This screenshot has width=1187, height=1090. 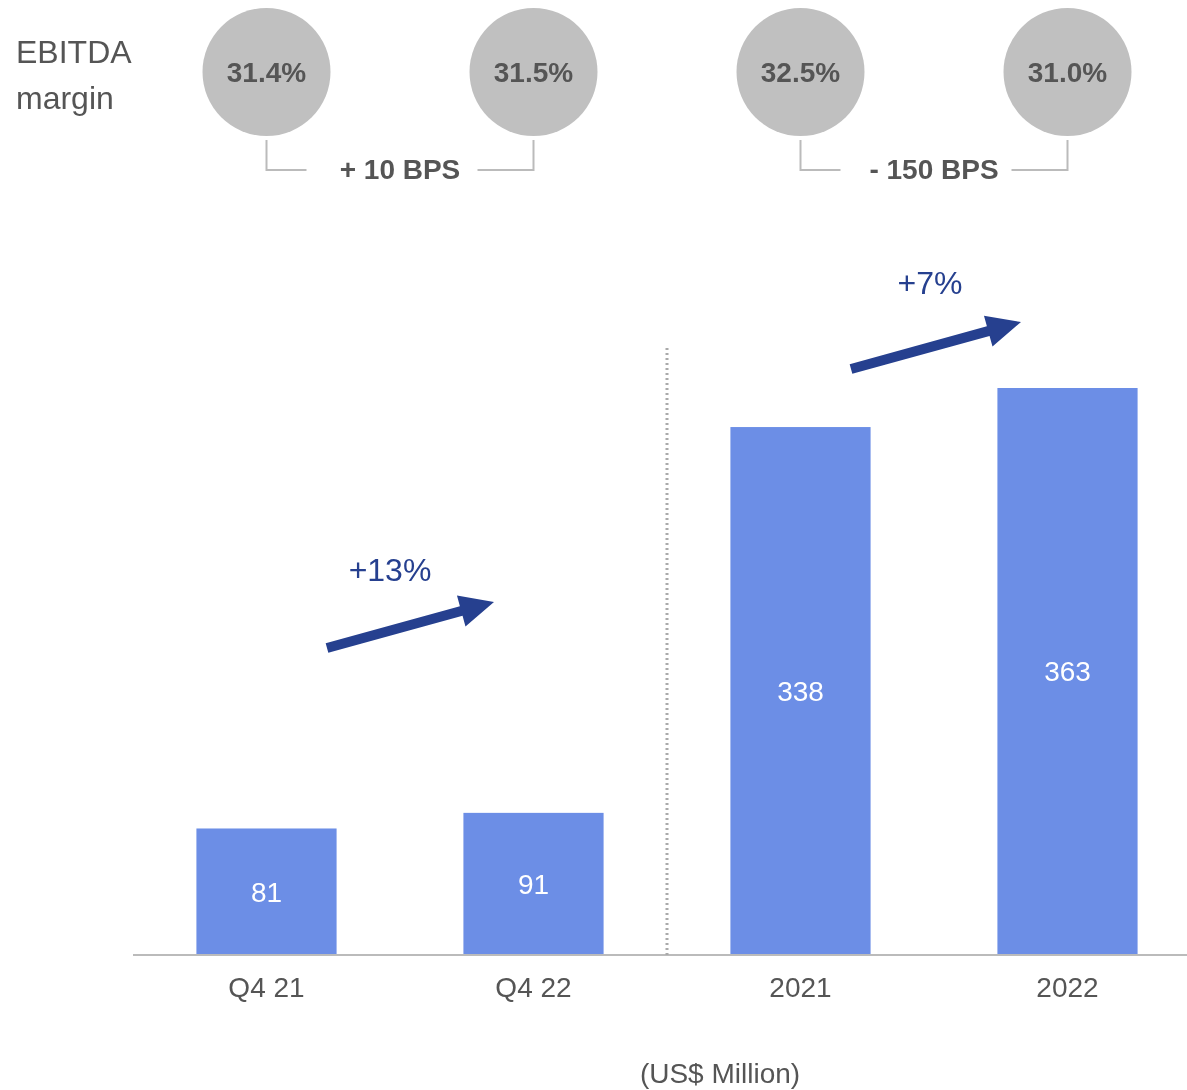 I want to click on text: (US$ Million), so click(x=720, y=1073).